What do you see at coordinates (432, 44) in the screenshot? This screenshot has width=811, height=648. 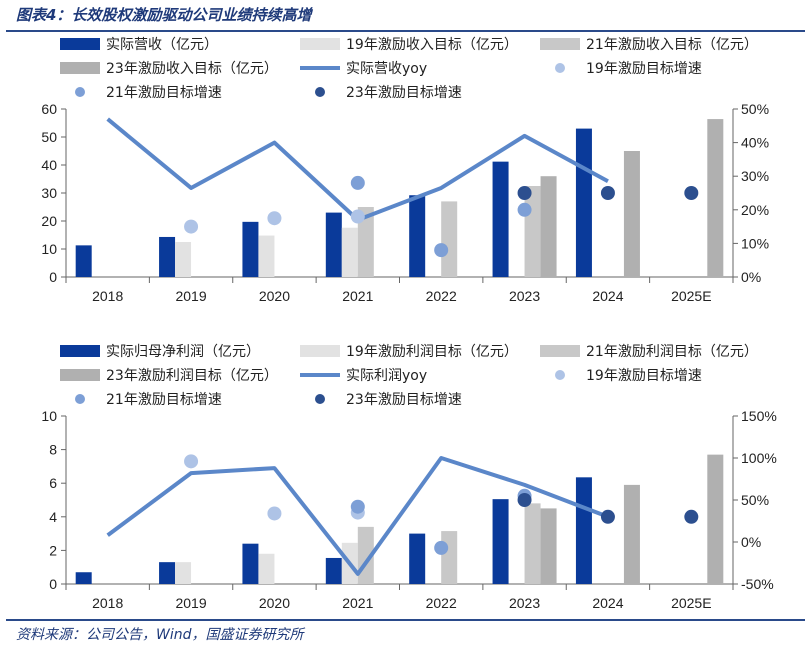 I see `legend-label: 19年激励收入目标（亿元）` at bounding box center [432, 44].